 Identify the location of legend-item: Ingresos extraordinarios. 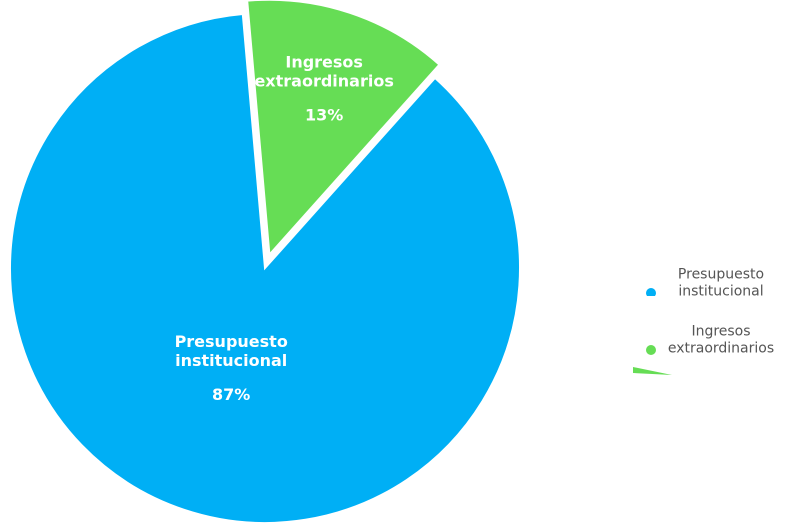
(710, 340).